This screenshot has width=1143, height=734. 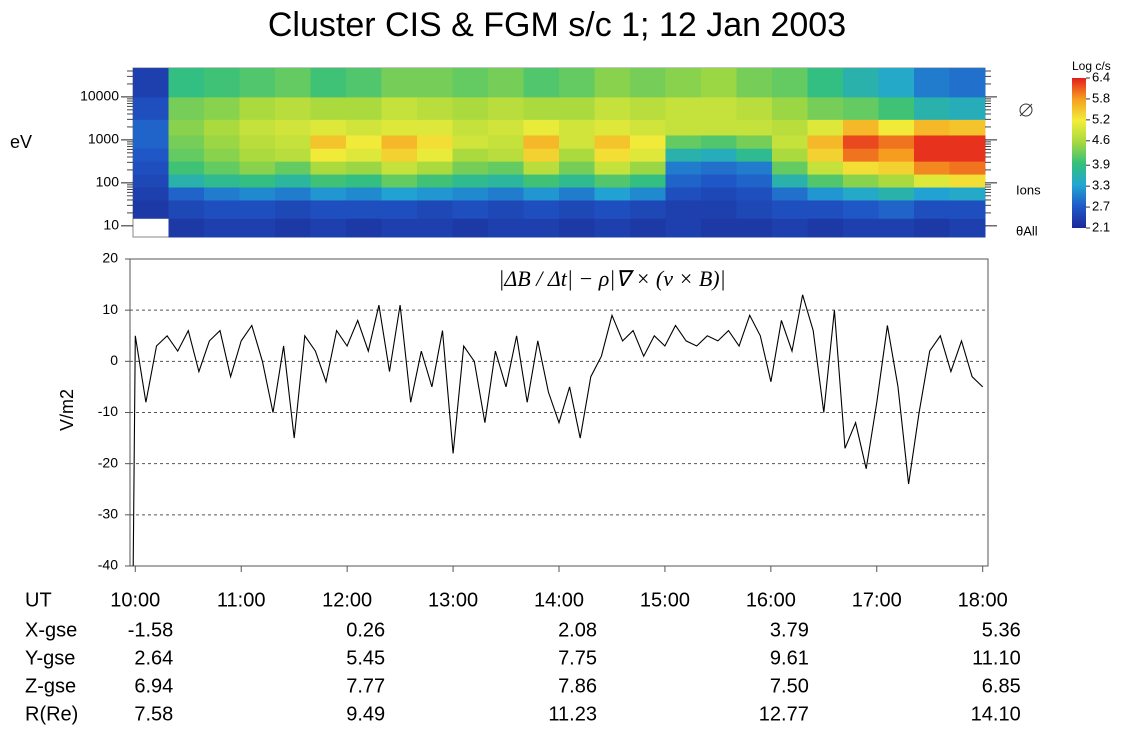 I want to click on x-tick-label: 16:00, so click(x=771, y=600).